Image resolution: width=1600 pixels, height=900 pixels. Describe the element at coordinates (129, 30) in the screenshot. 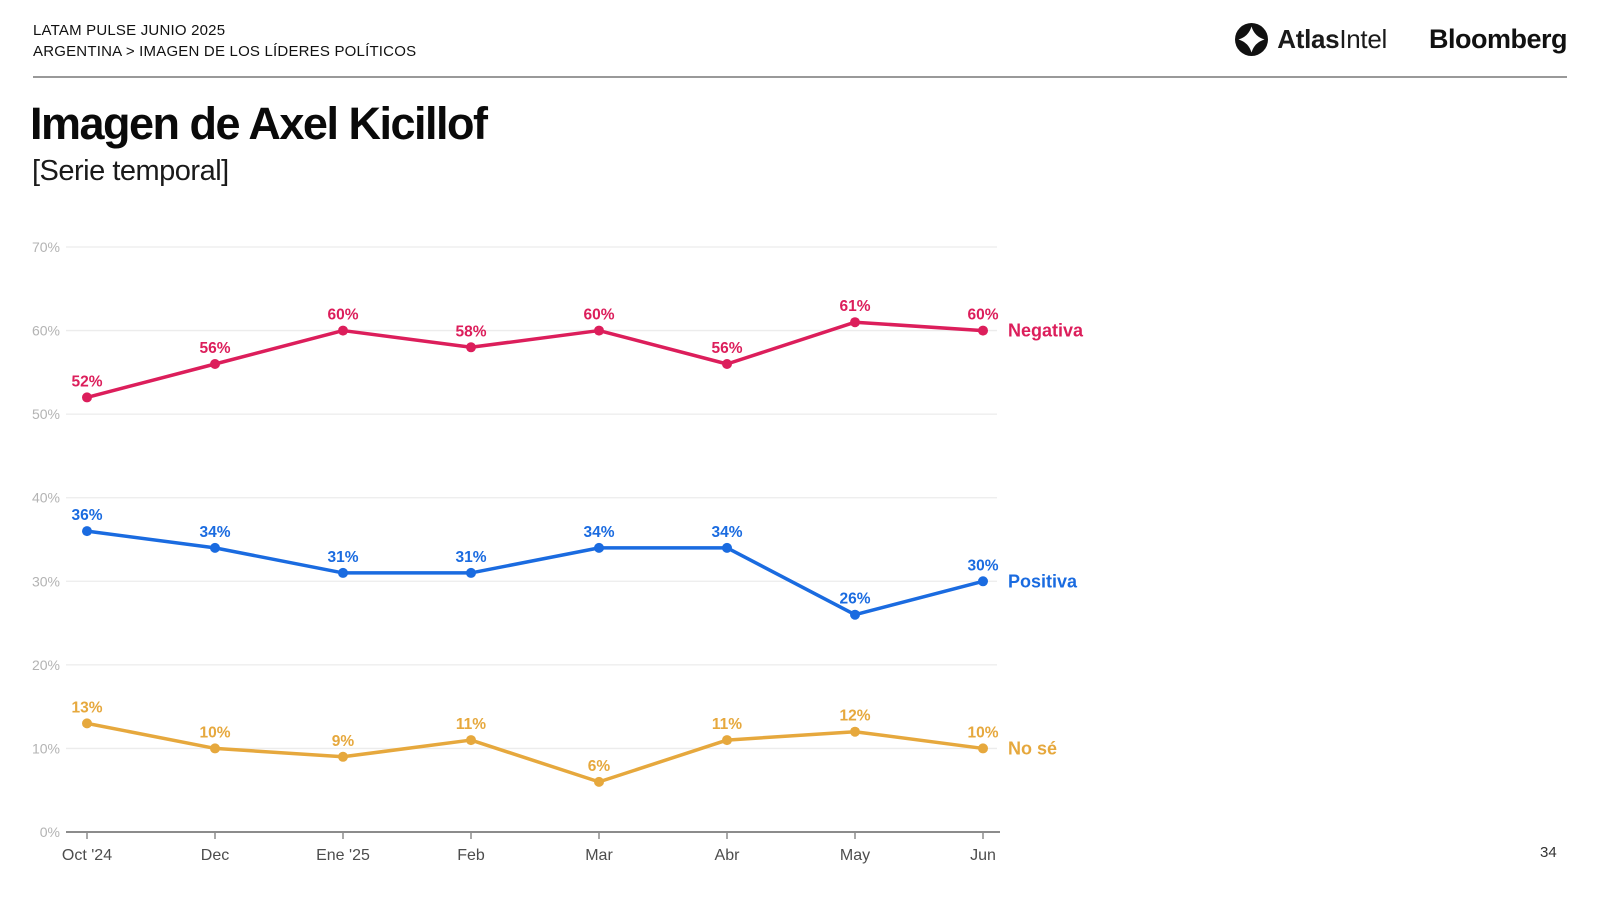

I see `kicker-line-1: LATAM PULSE JUNIO 2025` at that location.